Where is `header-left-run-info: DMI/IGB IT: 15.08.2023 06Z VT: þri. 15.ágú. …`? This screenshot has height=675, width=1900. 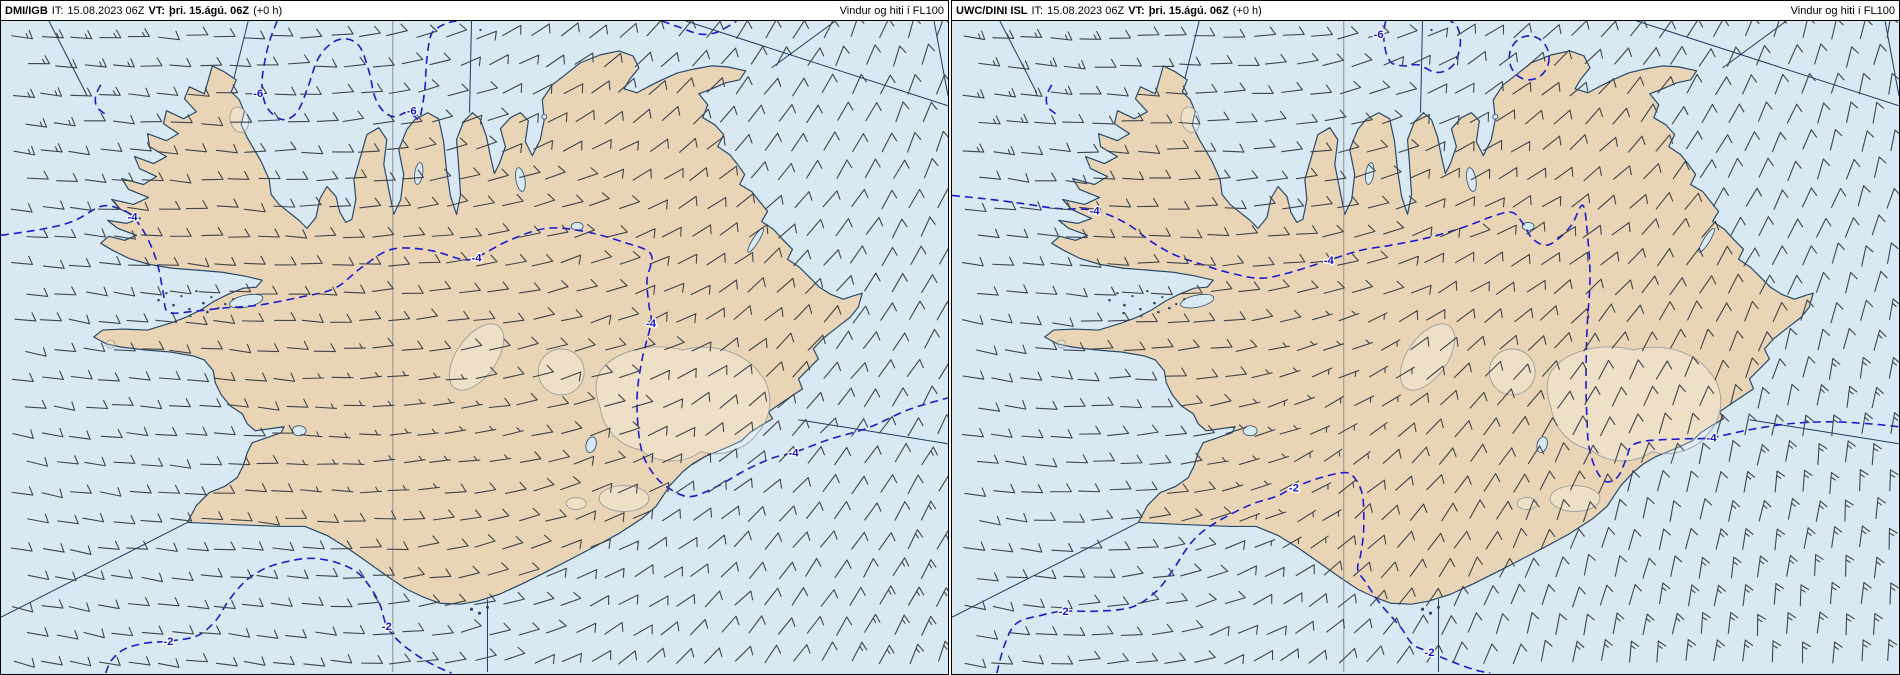
header-left-run-info: DMI/IGB IT: 15.08.2023 06Z VT: þri. 15.ágú. … is located at coordinates (145, 11).